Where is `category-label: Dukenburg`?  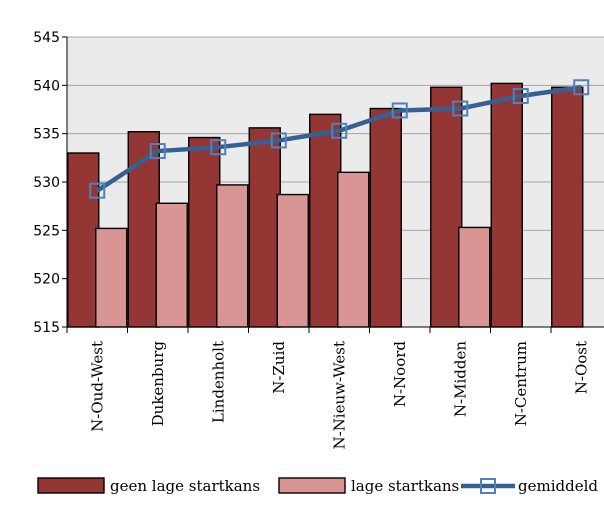
category-label: Dukenburg is located at coordinates (158, 384).